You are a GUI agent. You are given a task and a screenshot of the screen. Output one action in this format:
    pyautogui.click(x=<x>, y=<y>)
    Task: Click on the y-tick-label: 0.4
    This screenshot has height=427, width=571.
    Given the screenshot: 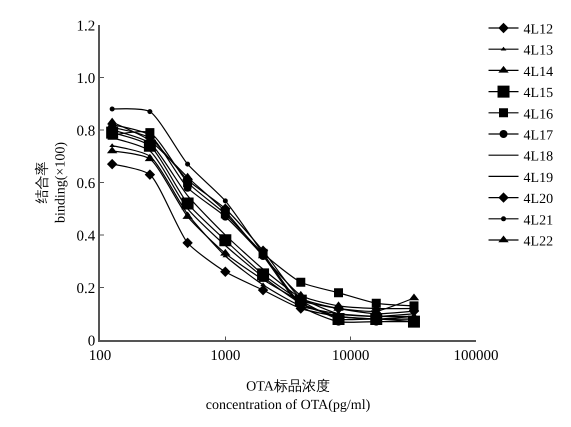 What is the action you would take?
    pyautogui.click(x=86, y=236)
    